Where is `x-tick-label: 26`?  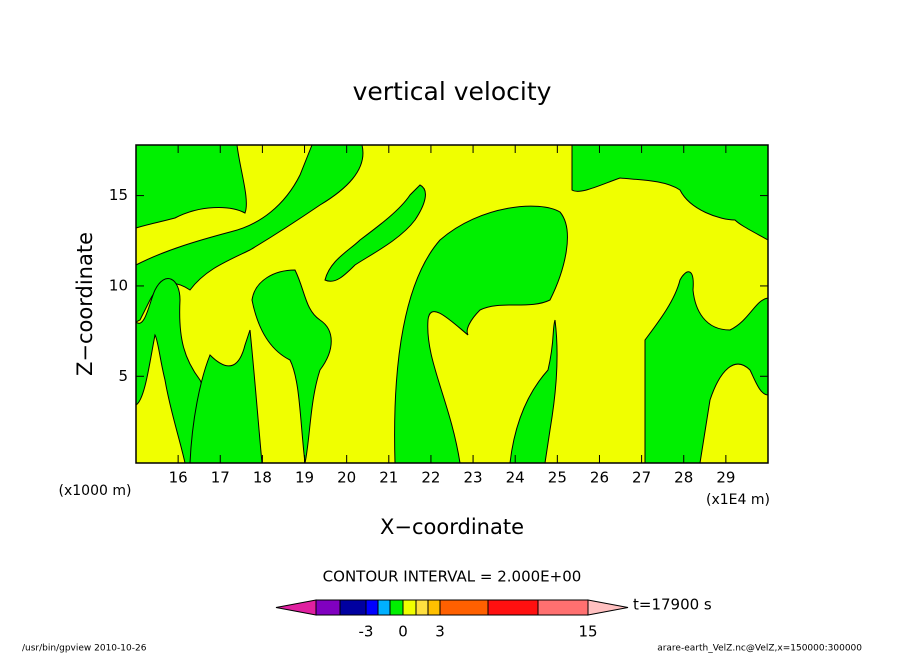 x-tick-label: 26 is located at coordinates (599, 478).